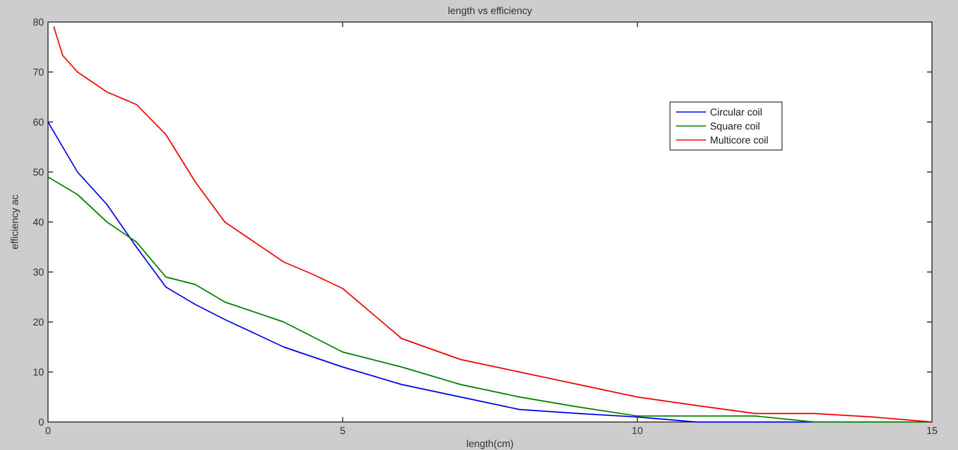 The height and width of the screenshot is (450, 958). I want to click on y-axis-title: efficiency ac, so click(15, 222).